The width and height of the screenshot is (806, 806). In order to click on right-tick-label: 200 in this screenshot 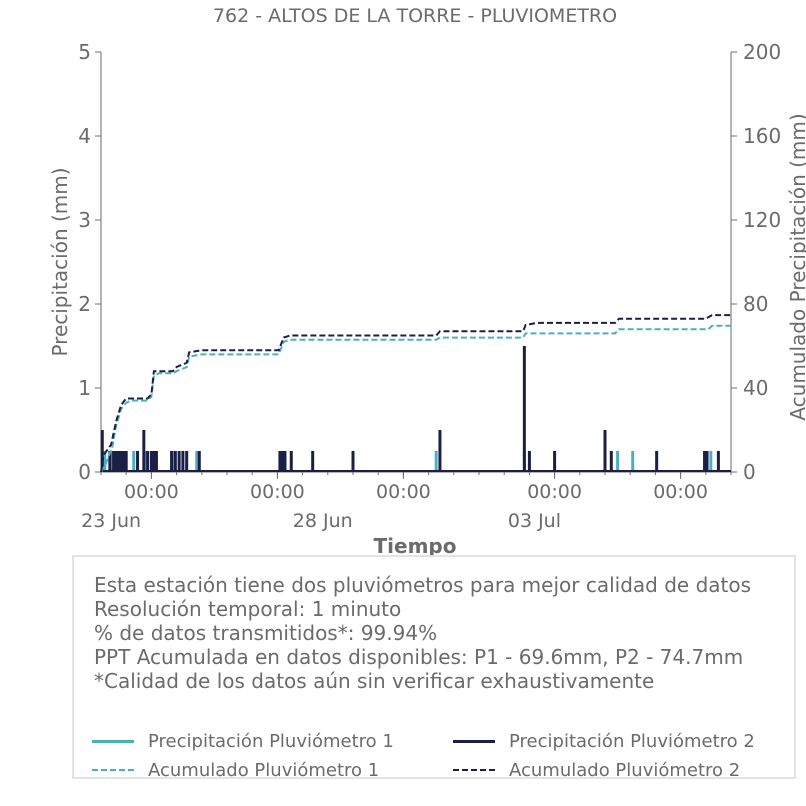, I will do `click(762, 52)`.